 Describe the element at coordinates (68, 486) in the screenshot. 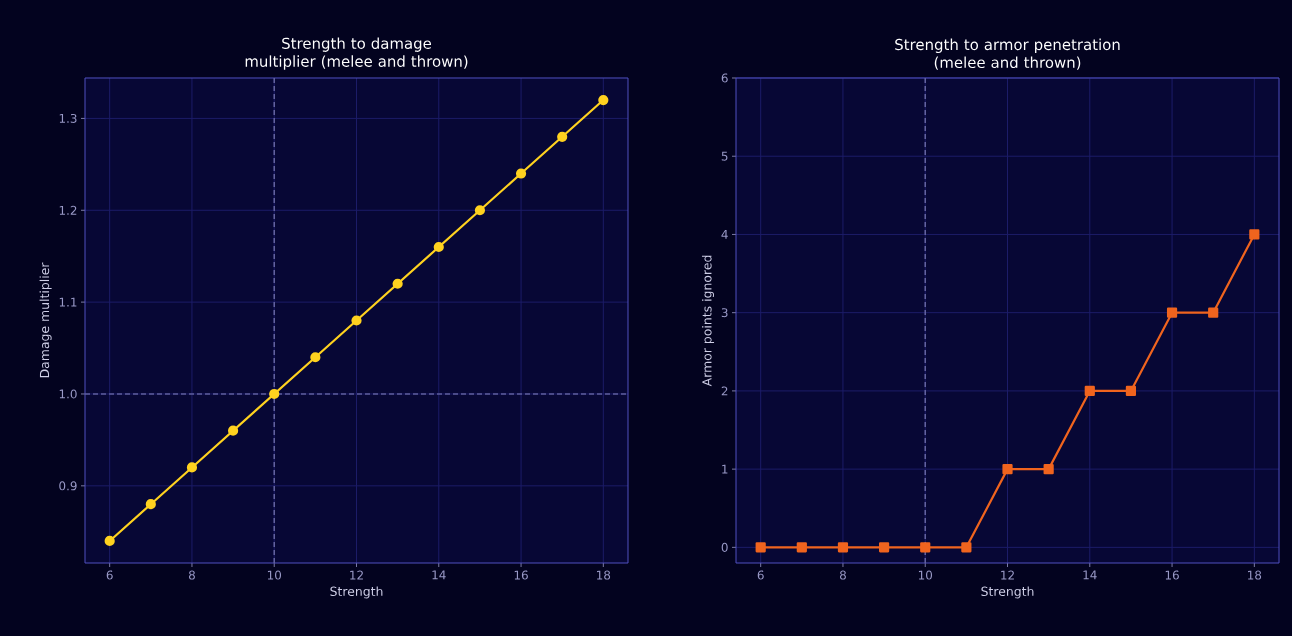

I see `y-tick-label: 0.9` at that location.